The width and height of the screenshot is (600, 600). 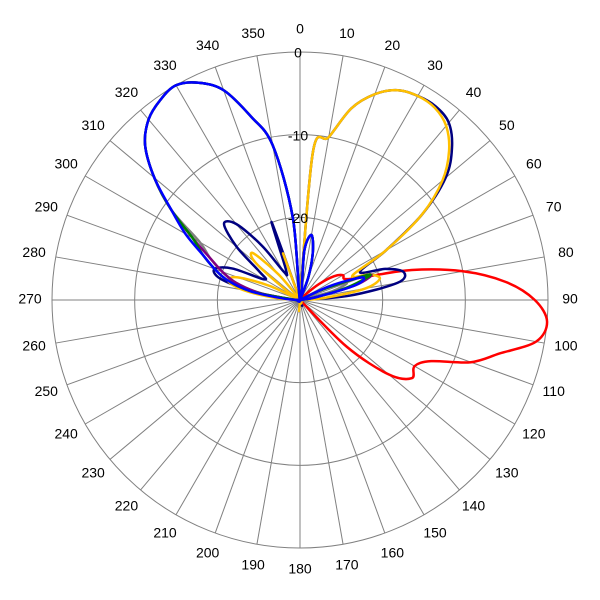 I want to click on angle-tick-label: 210, so click(x=165, y=533).